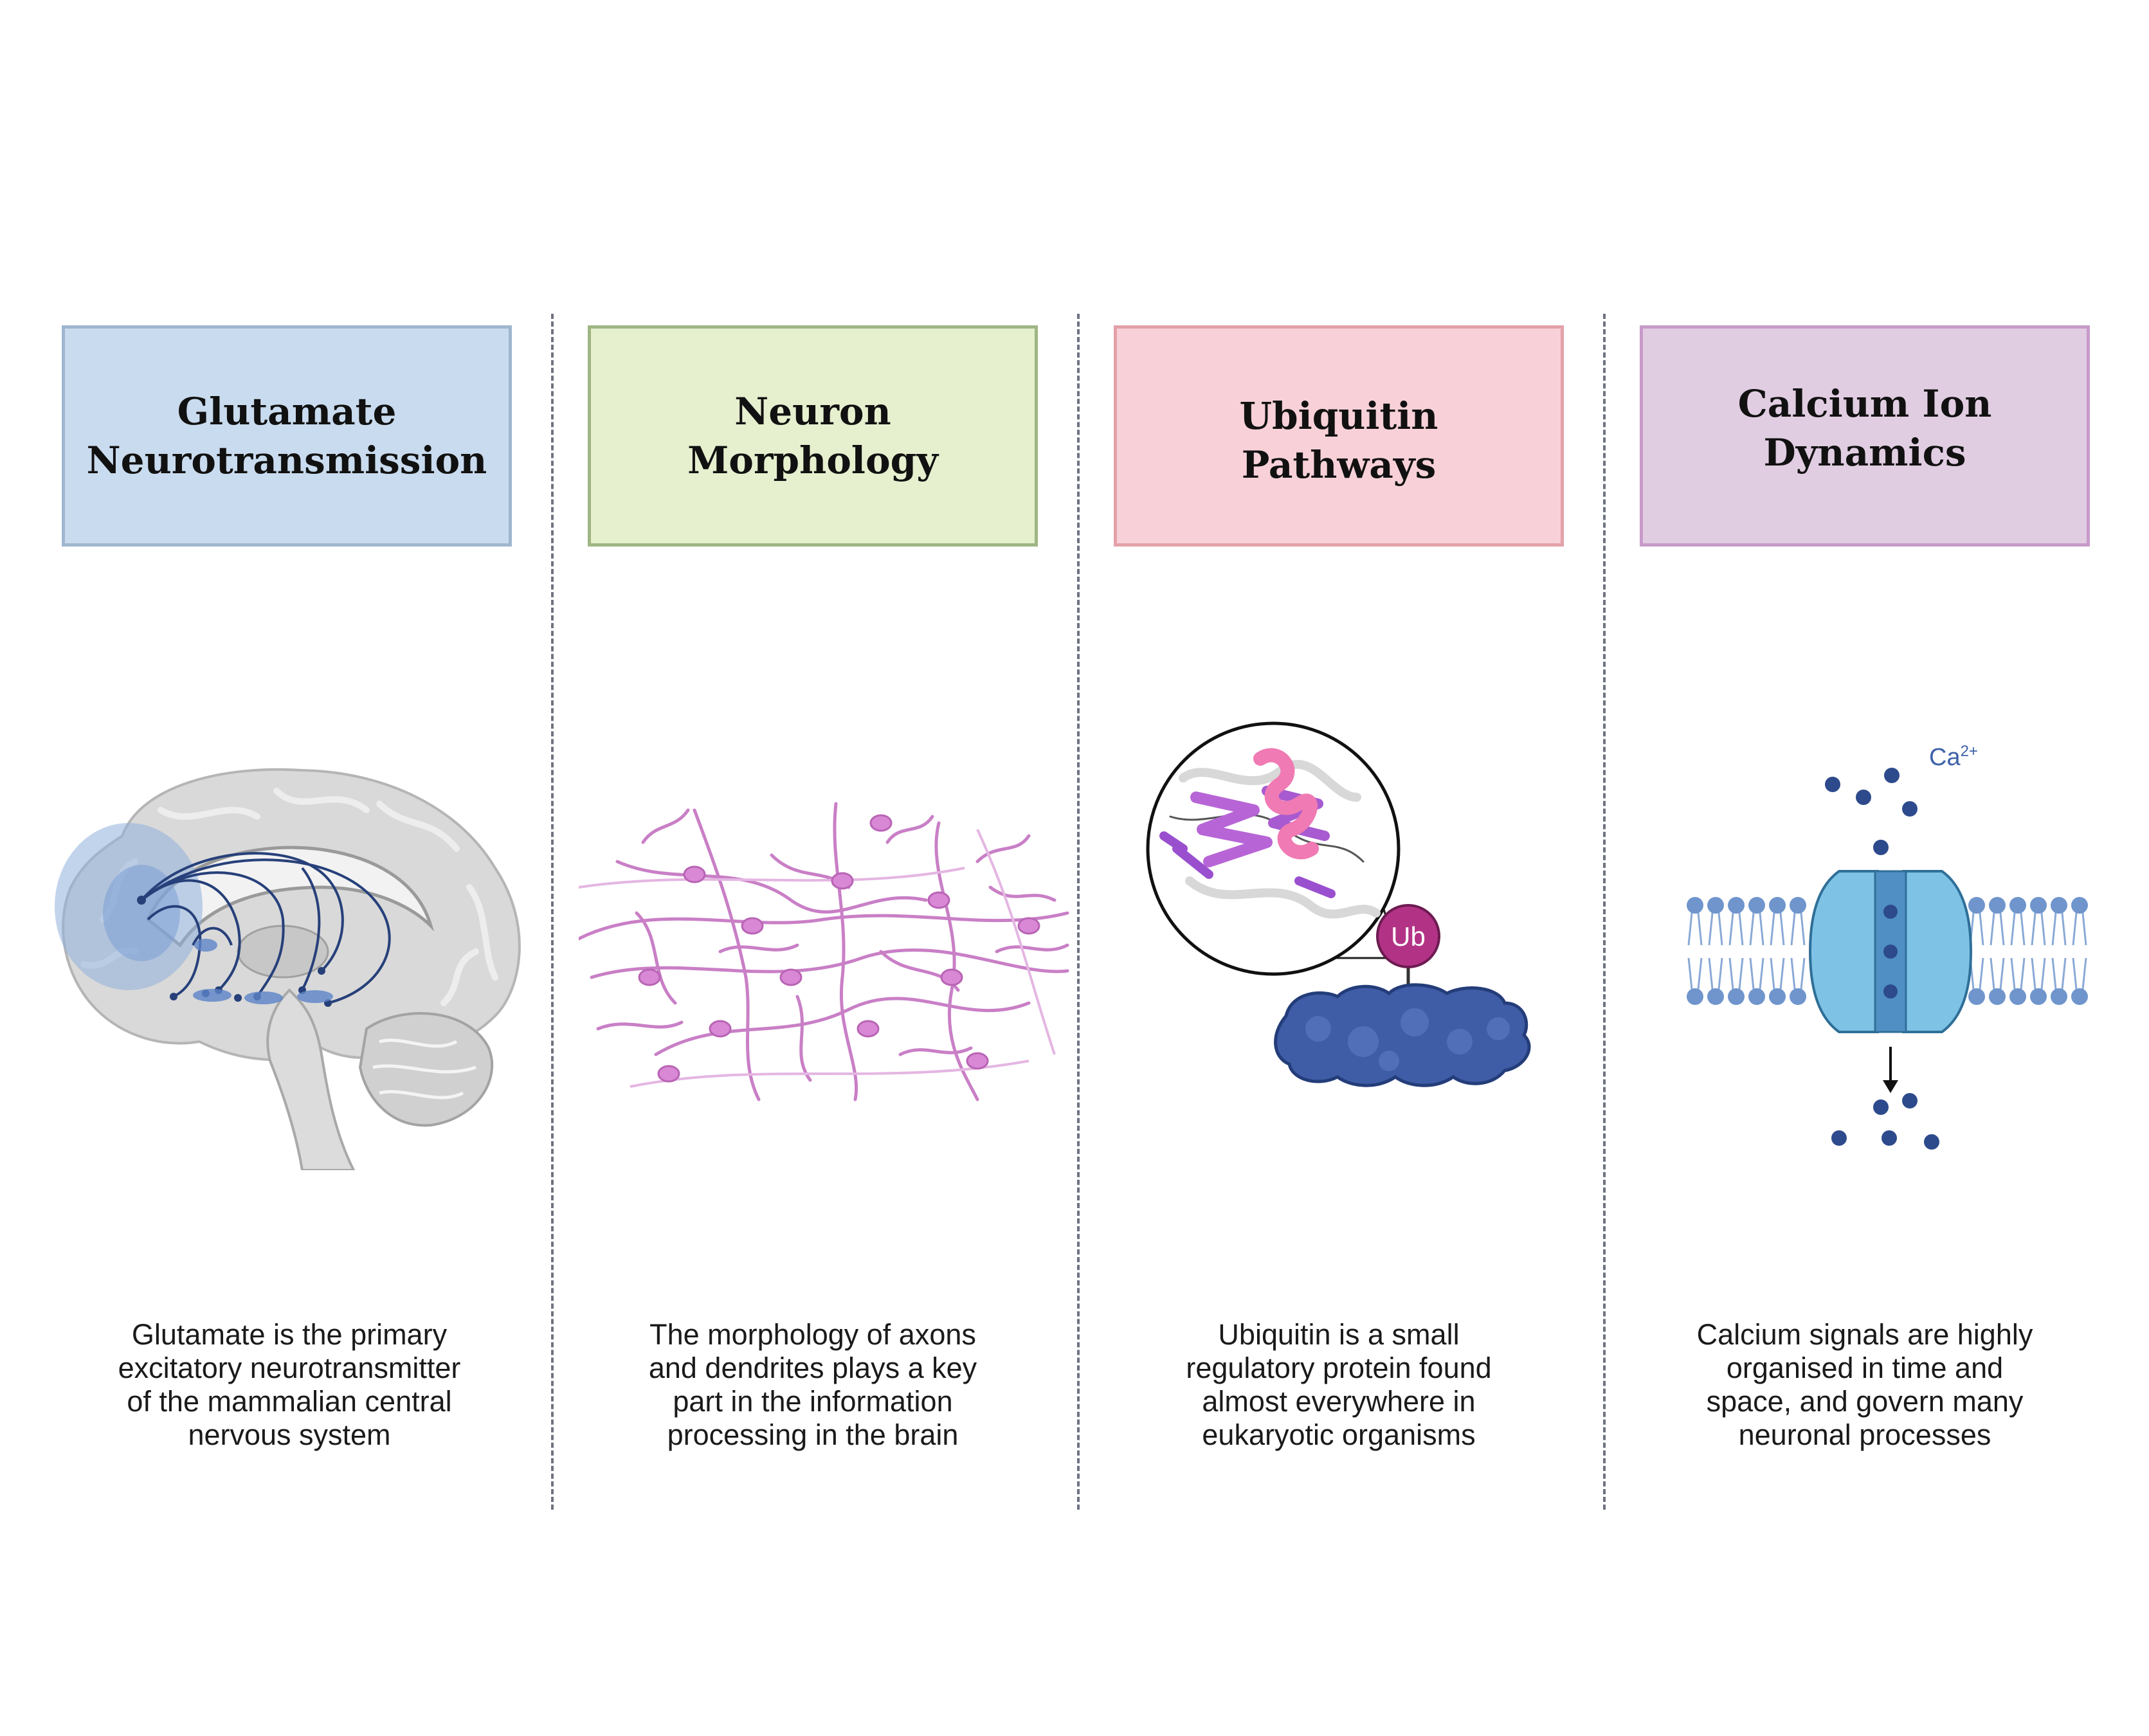 Image resolution: width=2149 pixels, height=1736 pixels. Describe the element at coordinates (812, 1334) in the screenshot. I see `description-line: The morphology of axons` at that location.